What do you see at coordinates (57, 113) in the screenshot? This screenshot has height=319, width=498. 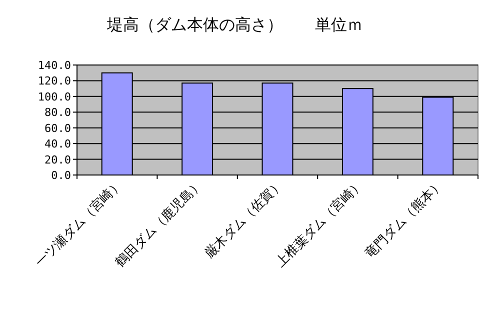 I see `y-tick-label: 80.0` at bounding box center [57, 113].